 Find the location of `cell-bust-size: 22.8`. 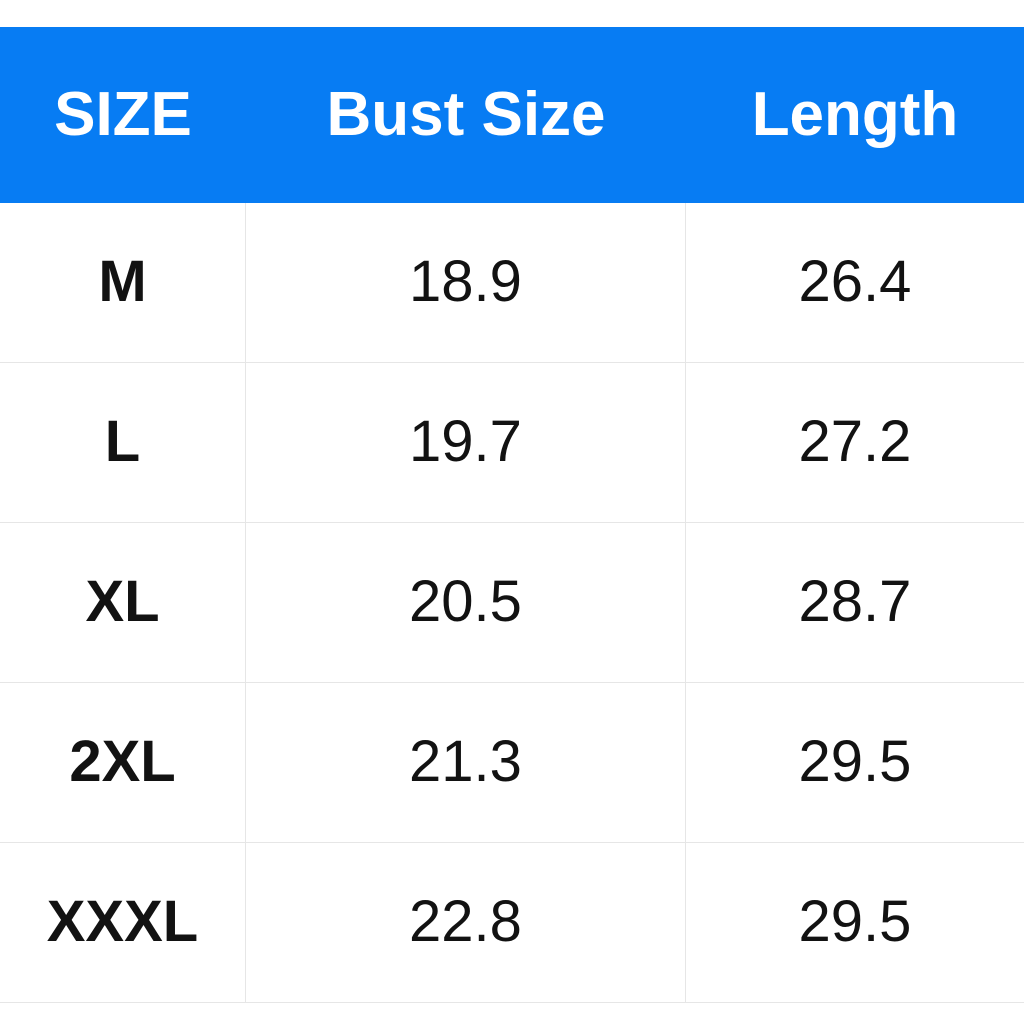

cell-bust-size: 22.8 is located at coordinates (466, 922).